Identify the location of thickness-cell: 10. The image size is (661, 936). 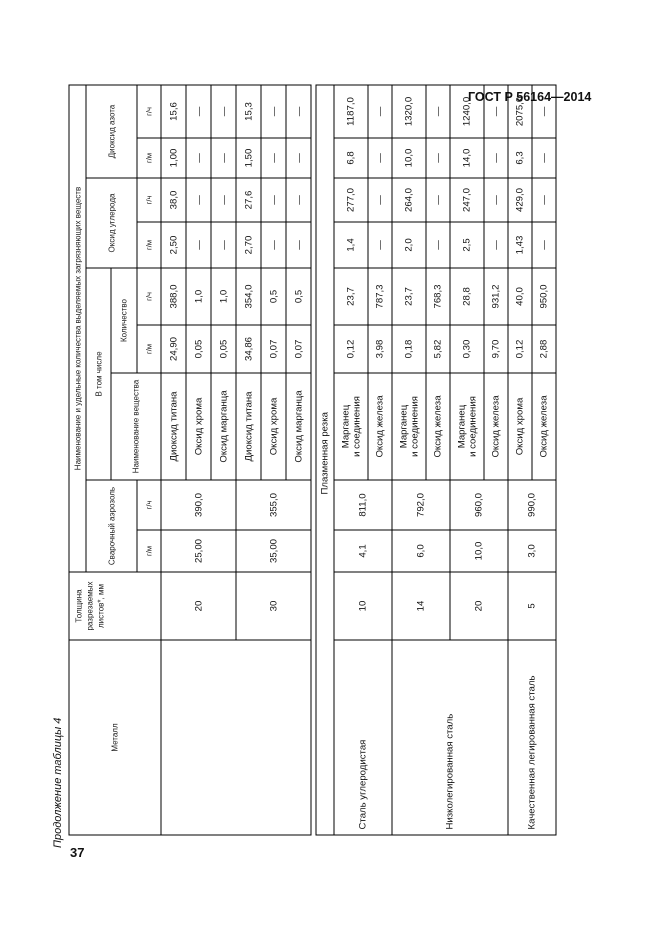
(363, 606).